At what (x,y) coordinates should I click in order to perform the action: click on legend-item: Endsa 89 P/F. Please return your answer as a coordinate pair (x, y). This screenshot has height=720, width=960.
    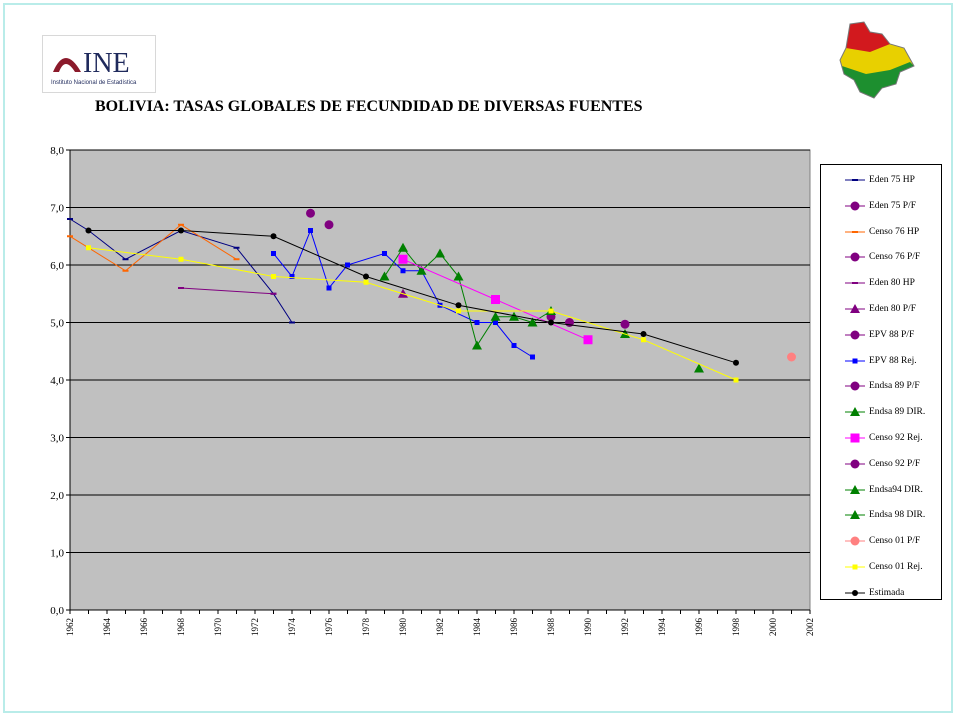
    Looking at the image, I should click on (881, 386).